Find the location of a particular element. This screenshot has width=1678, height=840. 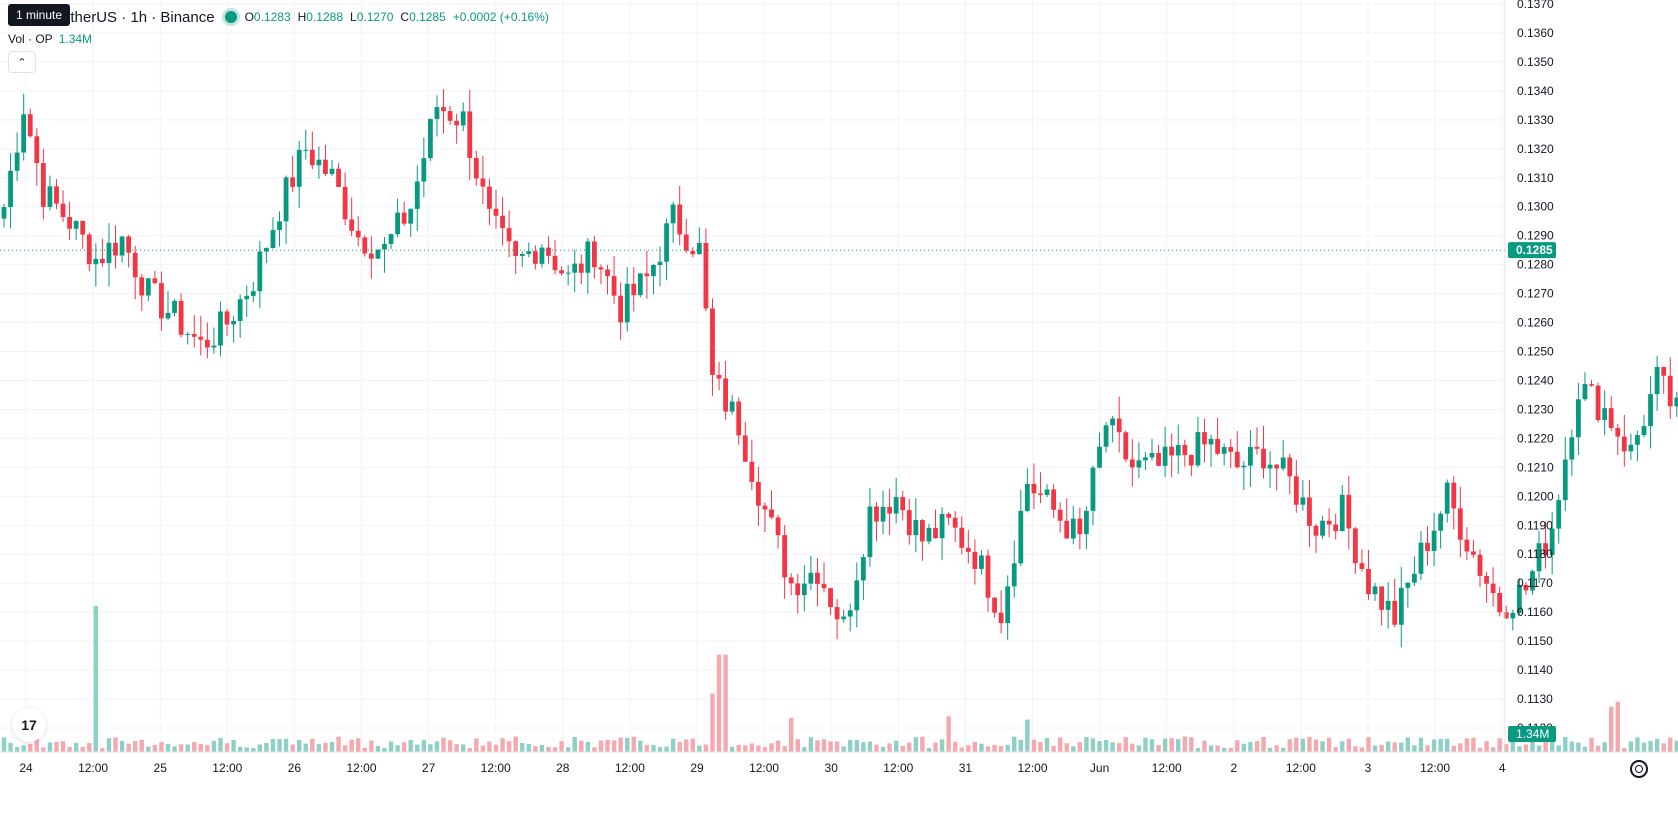

gear-icon is located at coordinates (1639, 769).